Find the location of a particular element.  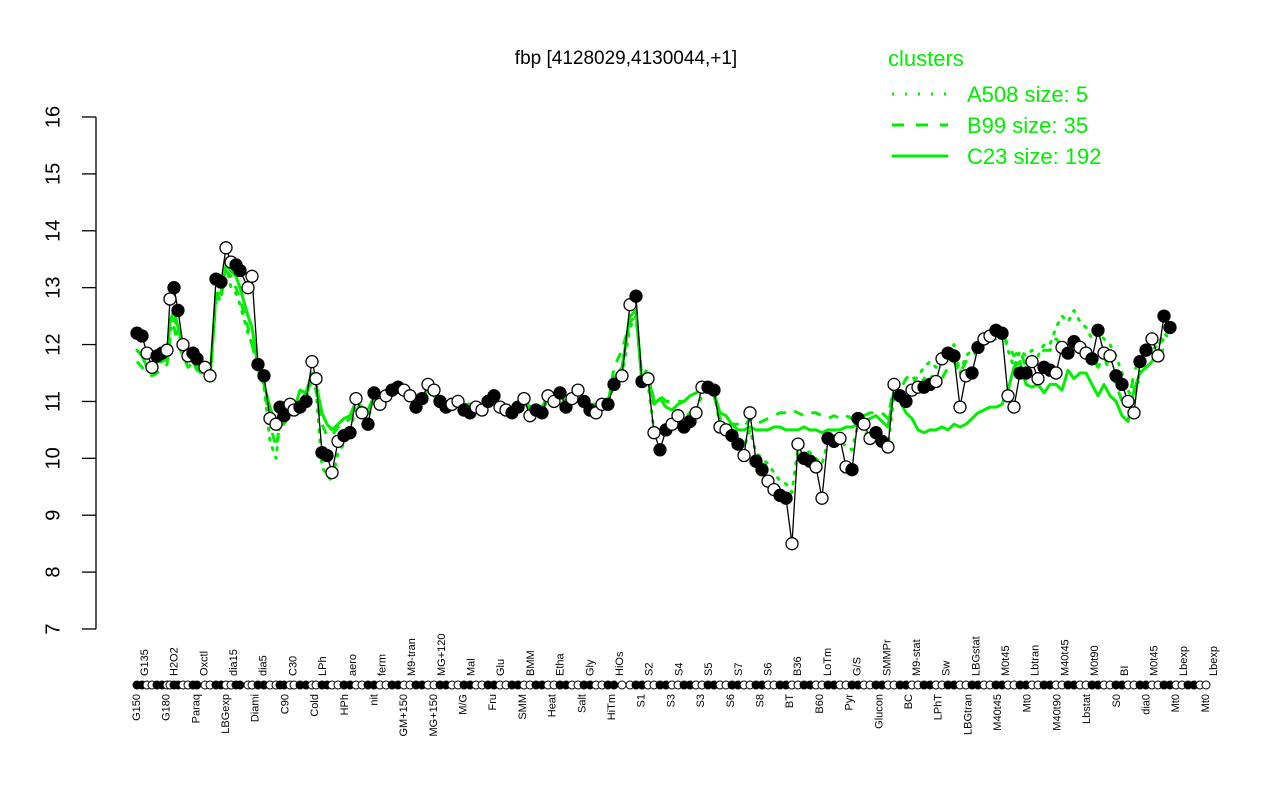

x-category-label: M40t90 is located at coordinates (1057, 712).